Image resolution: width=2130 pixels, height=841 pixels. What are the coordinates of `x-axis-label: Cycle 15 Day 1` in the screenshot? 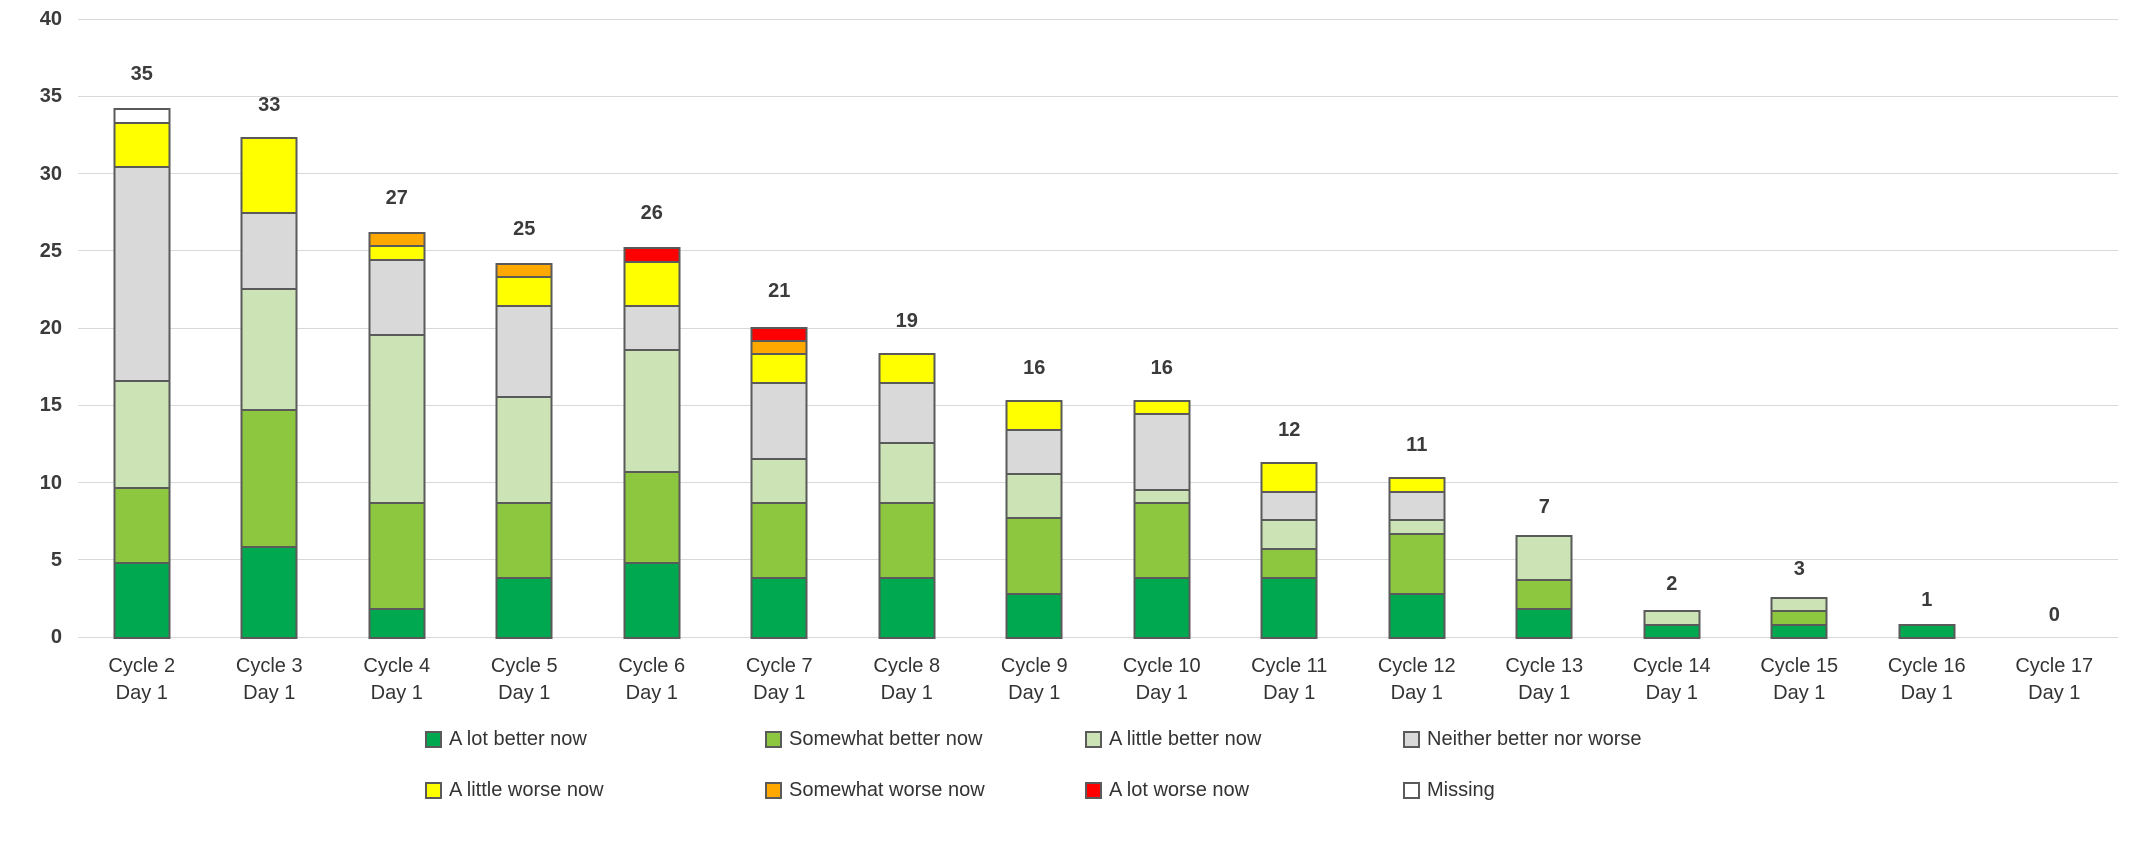 It's located at (1799, 679).